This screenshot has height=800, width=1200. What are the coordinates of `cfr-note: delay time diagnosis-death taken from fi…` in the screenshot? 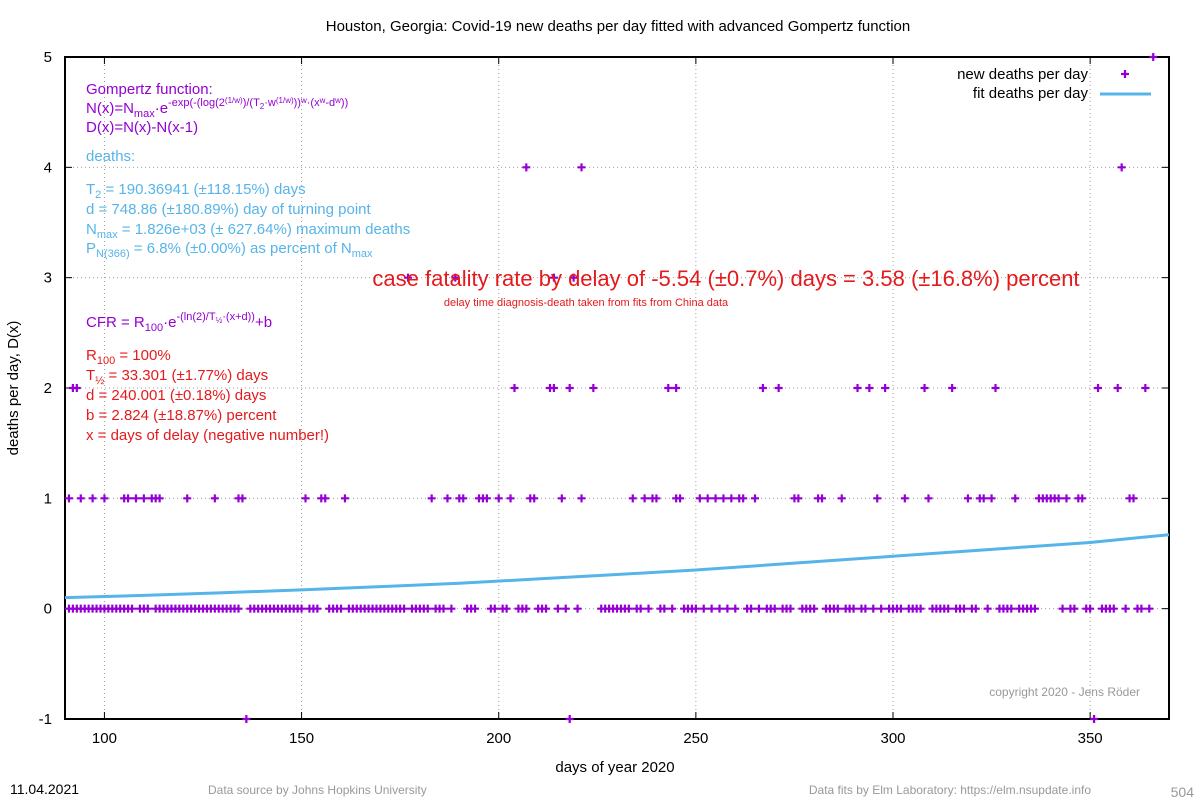 It's located at (586, 303).